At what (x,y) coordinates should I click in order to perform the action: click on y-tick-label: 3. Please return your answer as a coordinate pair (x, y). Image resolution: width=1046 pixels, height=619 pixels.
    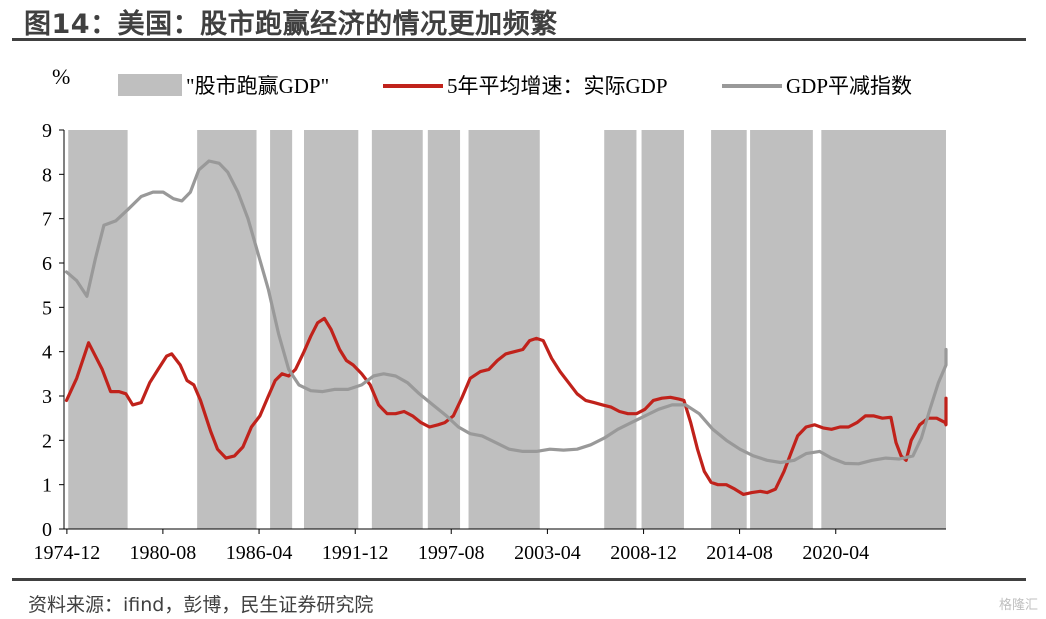
    Looking at the image, I should click on (47, 397).